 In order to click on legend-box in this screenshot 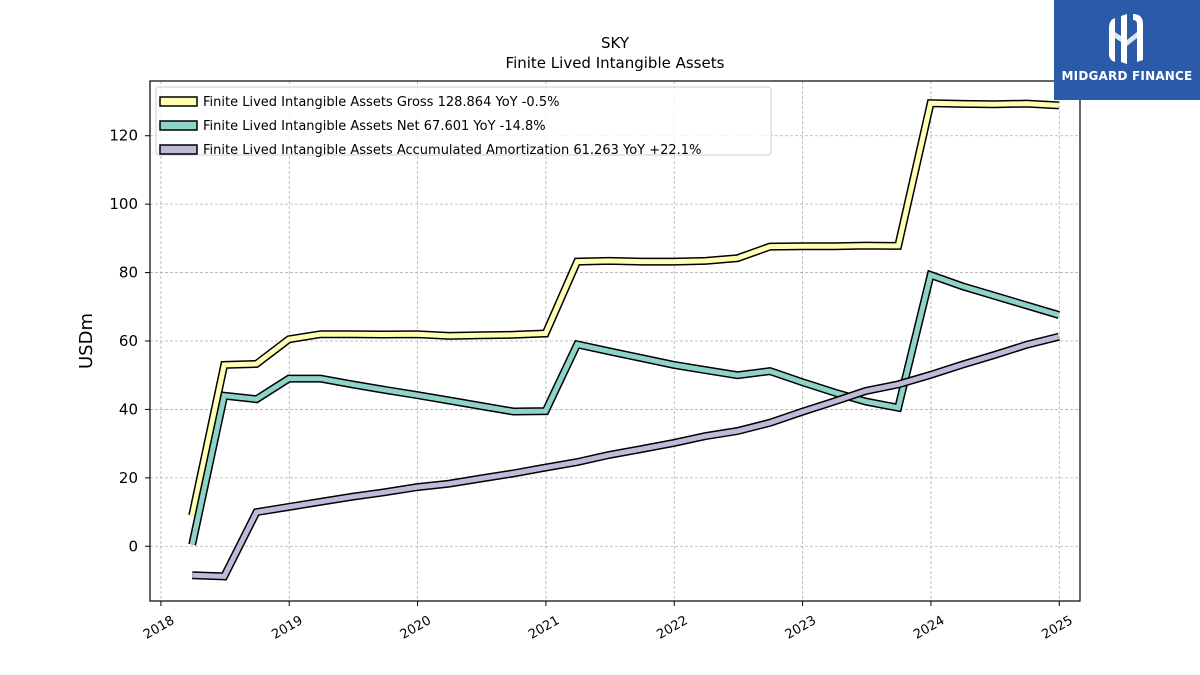, I will do `click(463, 121)`.